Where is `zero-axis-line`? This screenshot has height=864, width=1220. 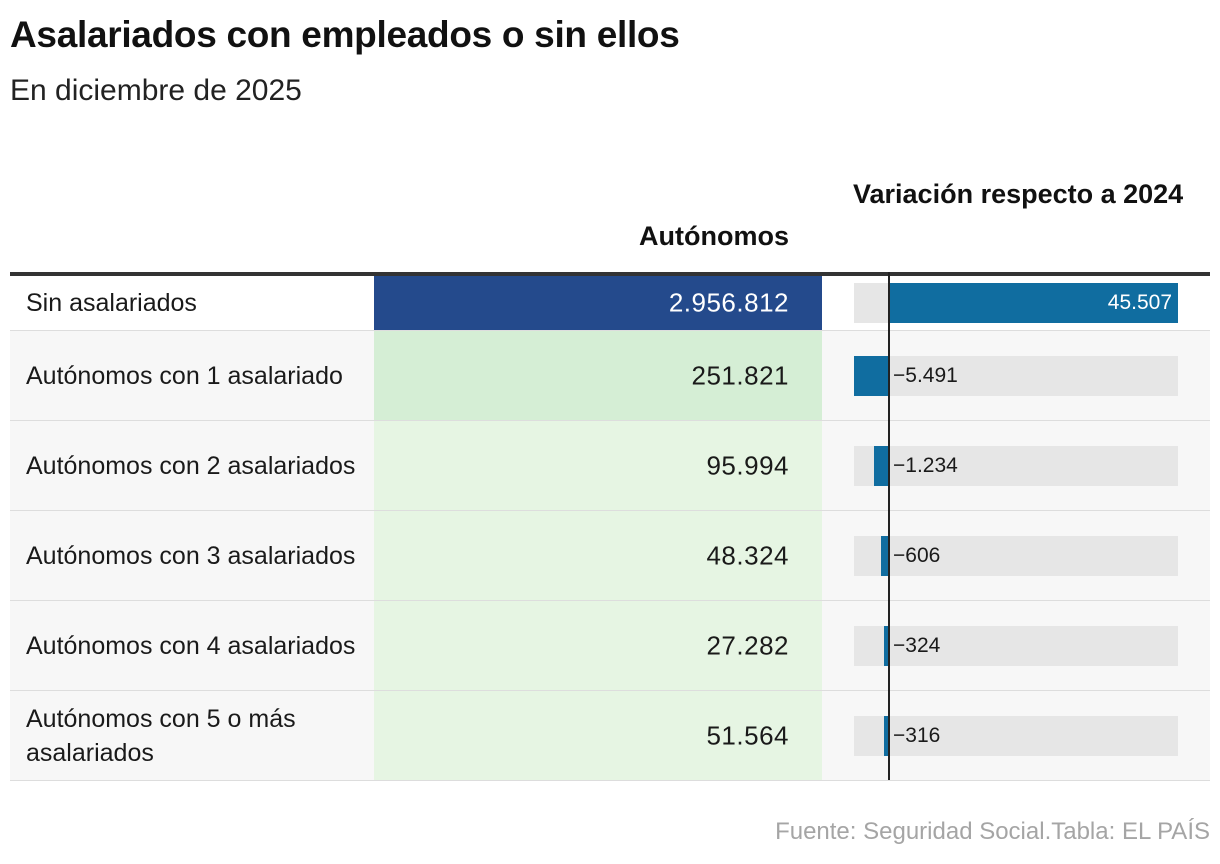 zero-axis-line is located at coordinates (889, 526).